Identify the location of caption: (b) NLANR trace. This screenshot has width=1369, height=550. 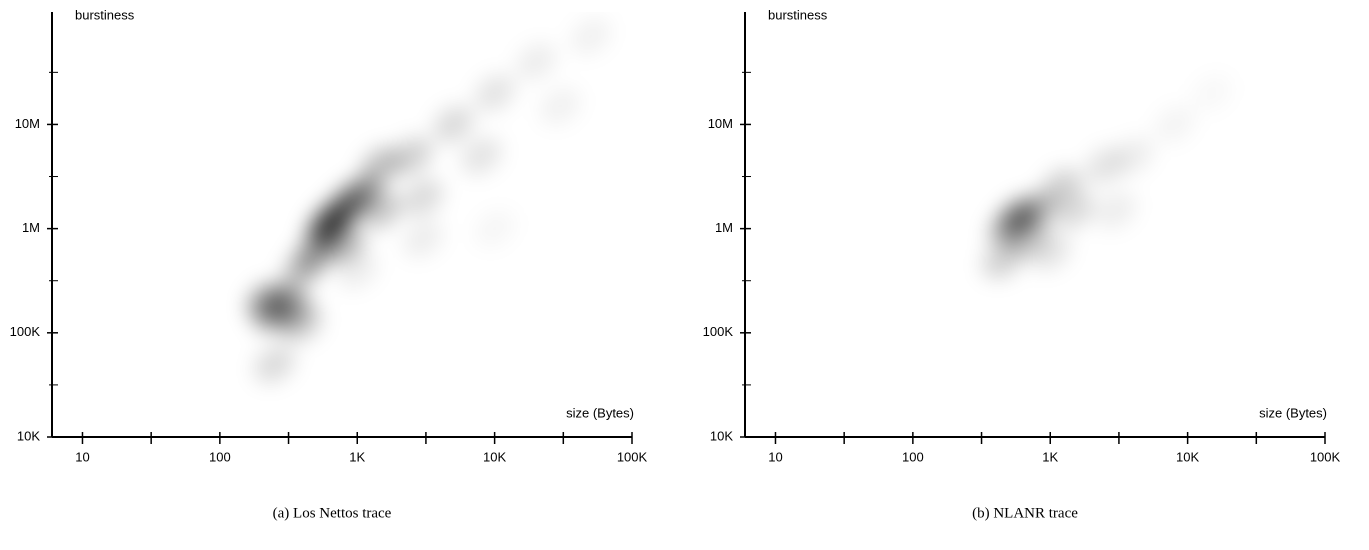
(1025, 513).